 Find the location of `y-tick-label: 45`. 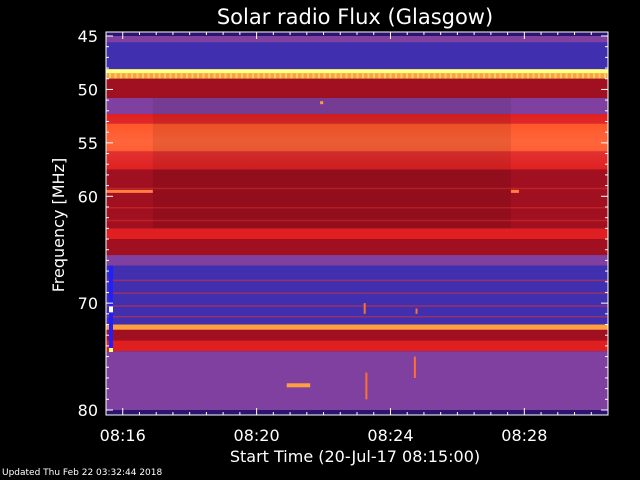

y-tick-label: 45 is located at coordinates (88, 36).